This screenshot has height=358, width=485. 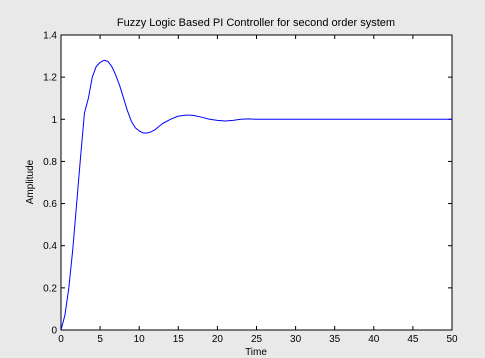 I want to click on x-tick-label: 20, so click(x=218, y=339).